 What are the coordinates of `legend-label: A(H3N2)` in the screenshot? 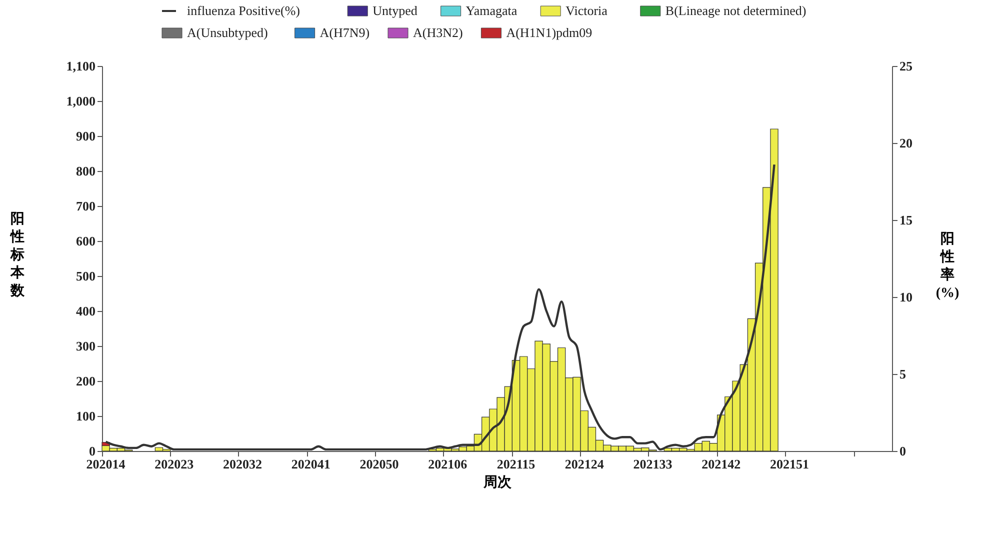 It's located at (438, 32).